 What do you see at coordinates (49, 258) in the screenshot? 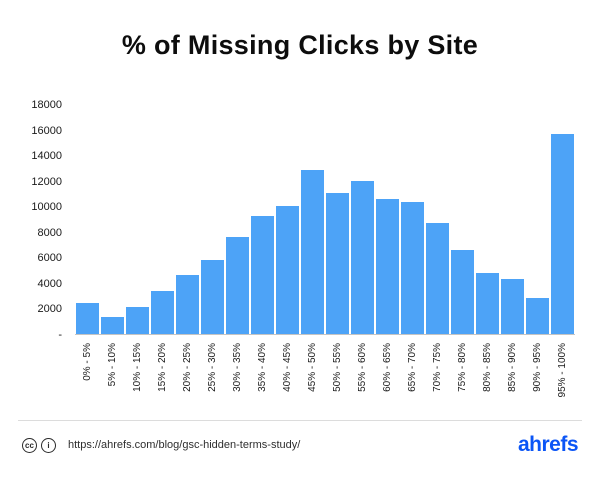
I see `y-tick-label: 6000` at bounding box center [49, 258].